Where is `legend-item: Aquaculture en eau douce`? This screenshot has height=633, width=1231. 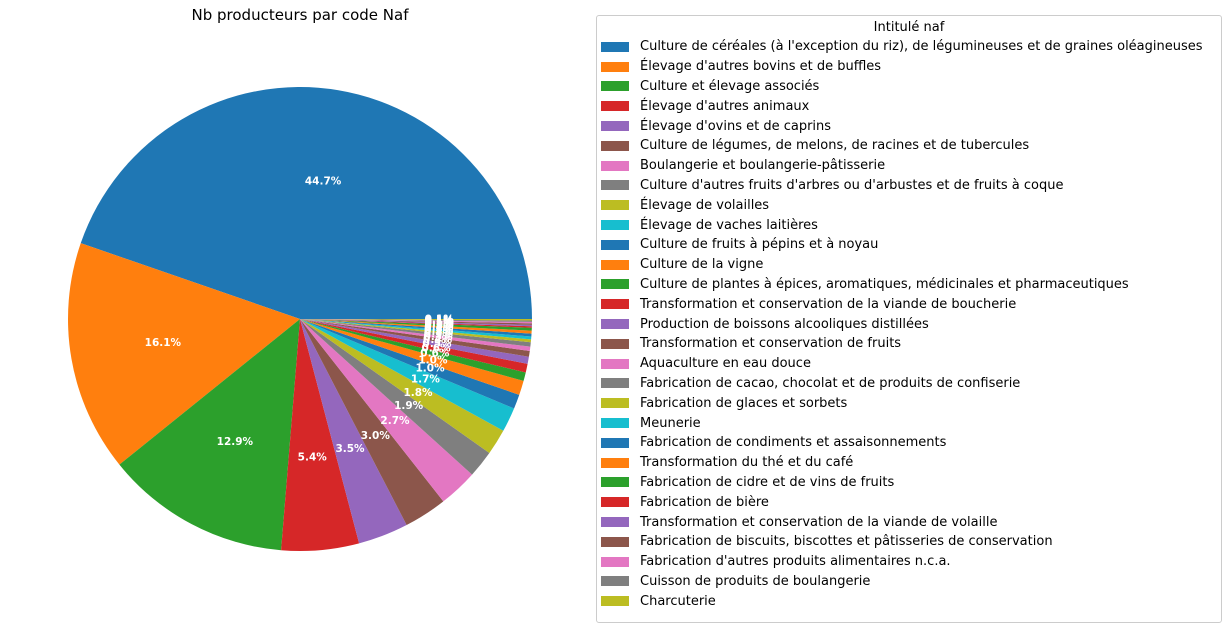 legend-item: Aquaculture en eau douce is located at coordinates (911, 364).